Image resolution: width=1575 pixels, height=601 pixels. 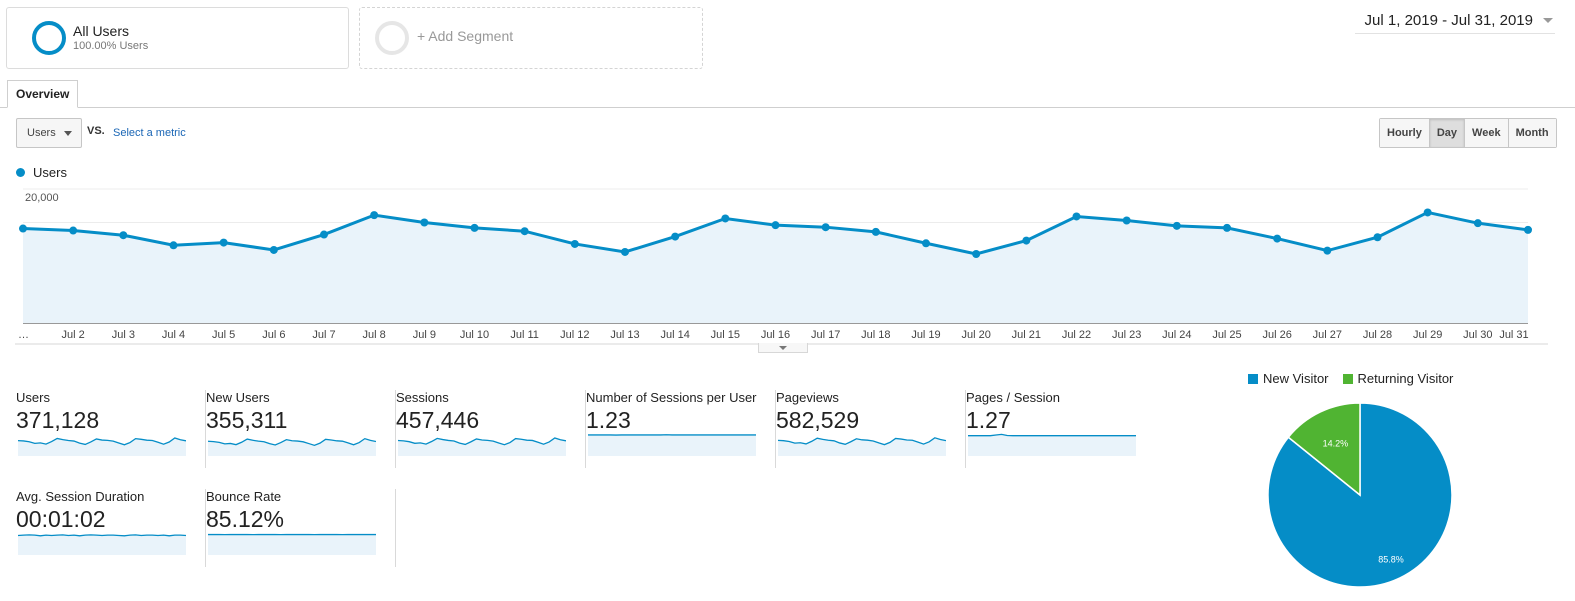 I want to click on date-range-picker: Jul 1, 2019 - Jul 31, 2019, so click(x=1455, y=22).